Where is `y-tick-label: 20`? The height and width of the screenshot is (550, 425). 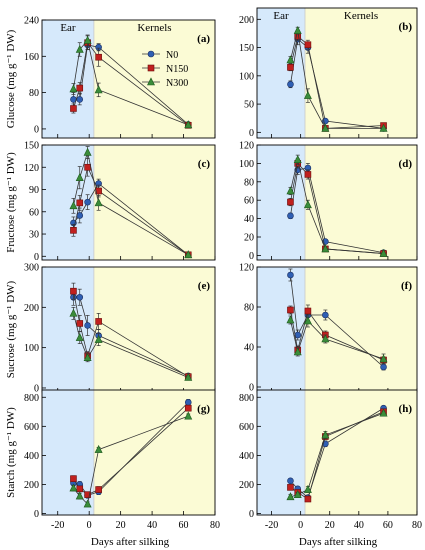 y-tick-label: 20 is located at coordinates (249, 238).